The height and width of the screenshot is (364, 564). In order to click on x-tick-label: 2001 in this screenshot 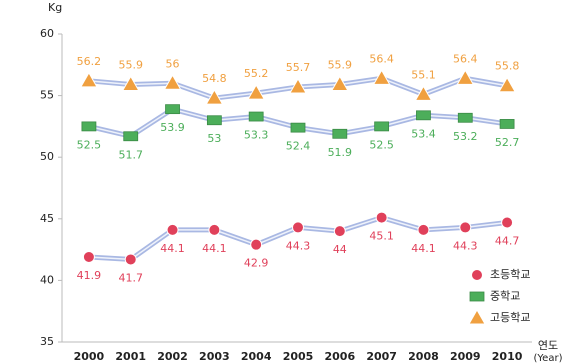, I will do `click(130, 356)`.